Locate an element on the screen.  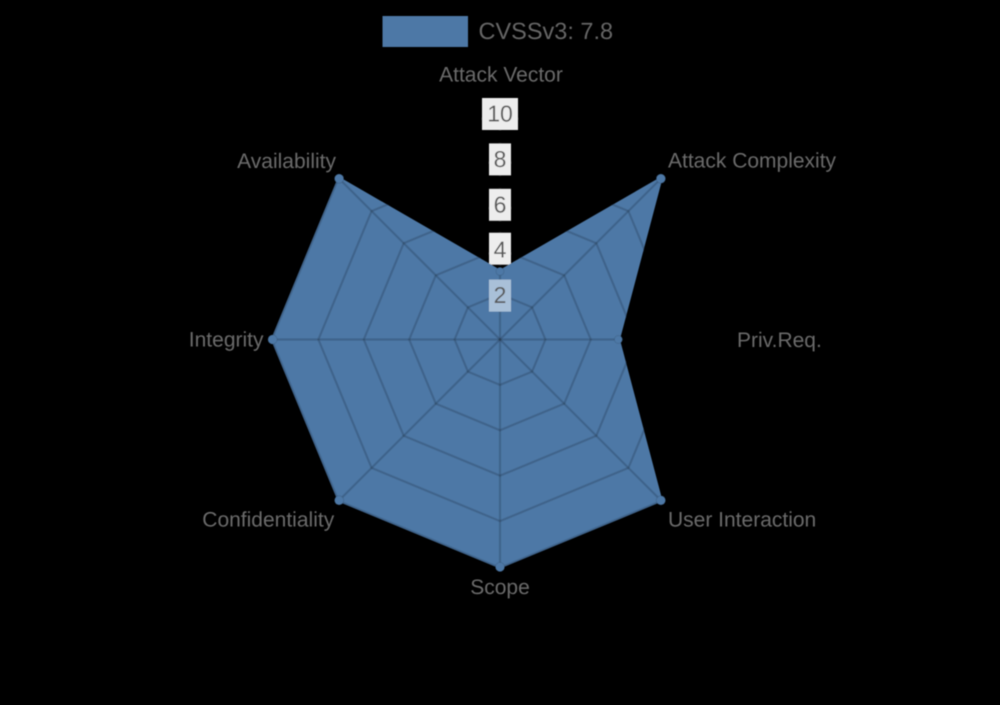
svg-text: 4 is located at coordinates (500, 250).